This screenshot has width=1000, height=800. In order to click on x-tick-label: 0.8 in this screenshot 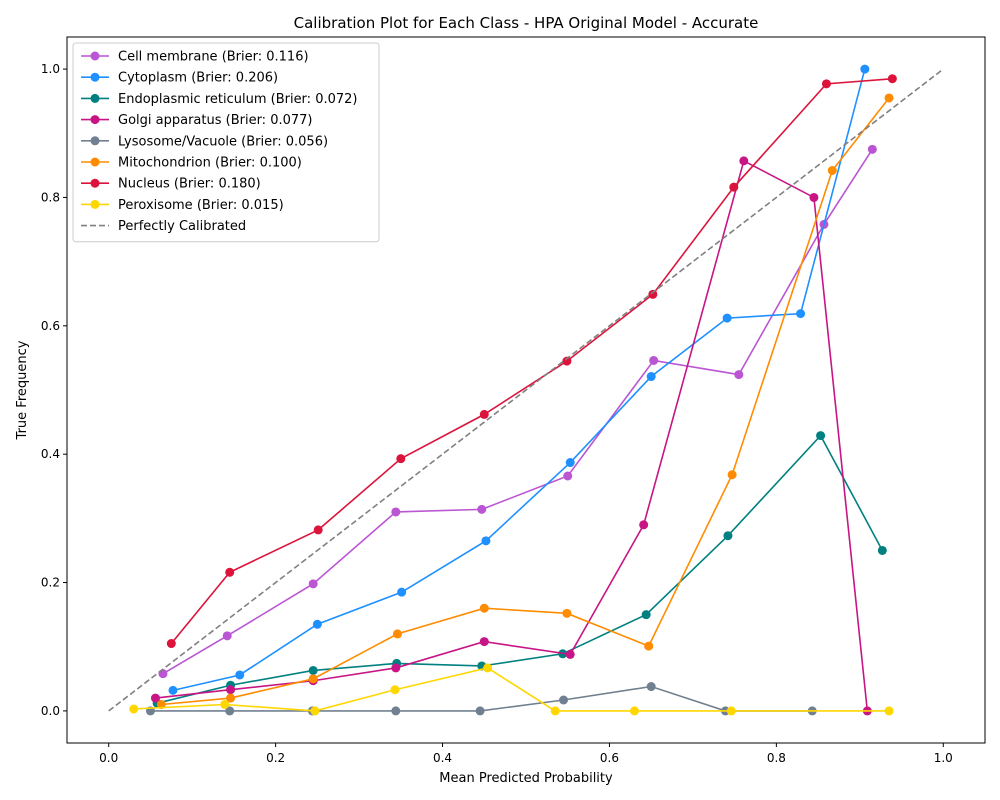, I will do `click(776, 758)`.